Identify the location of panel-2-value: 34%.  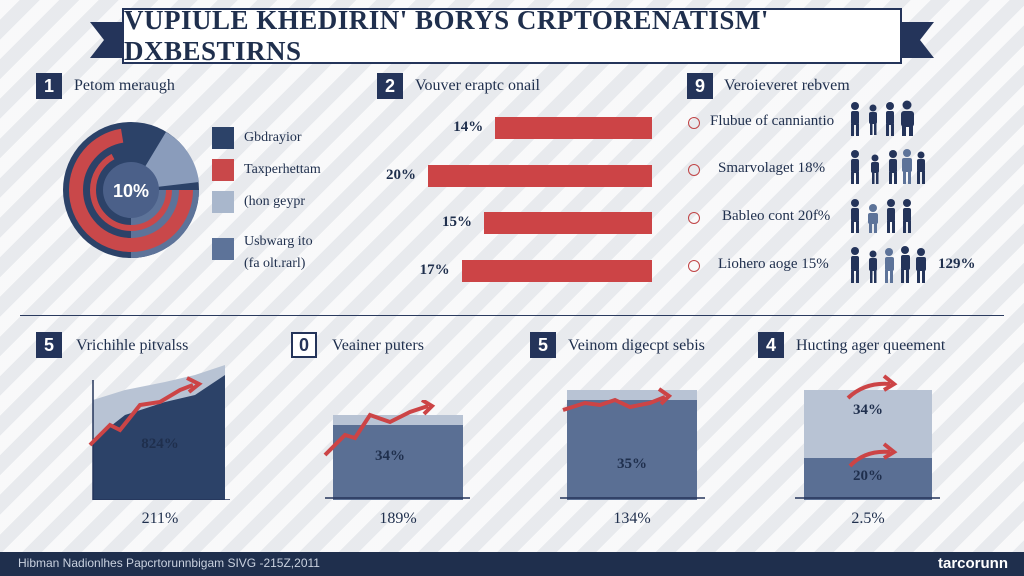
(390, 456).